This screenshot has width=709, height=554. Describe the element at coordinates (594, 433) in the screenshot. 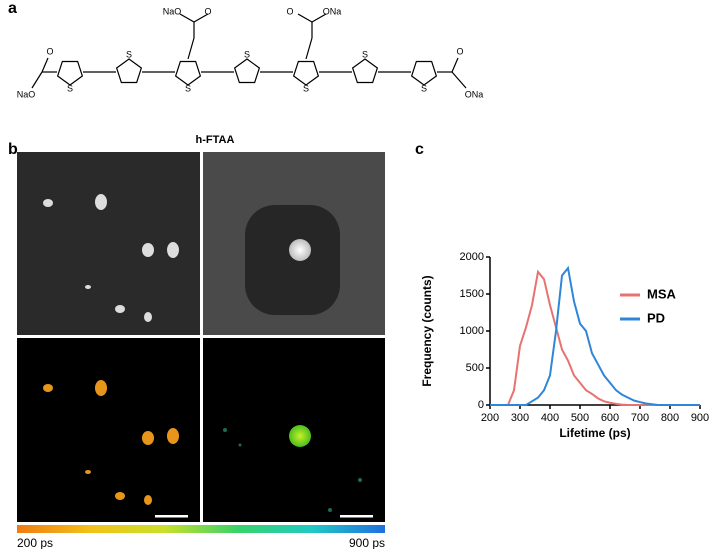

I see `x-axis-title: Lifetime (ps)` at that location.